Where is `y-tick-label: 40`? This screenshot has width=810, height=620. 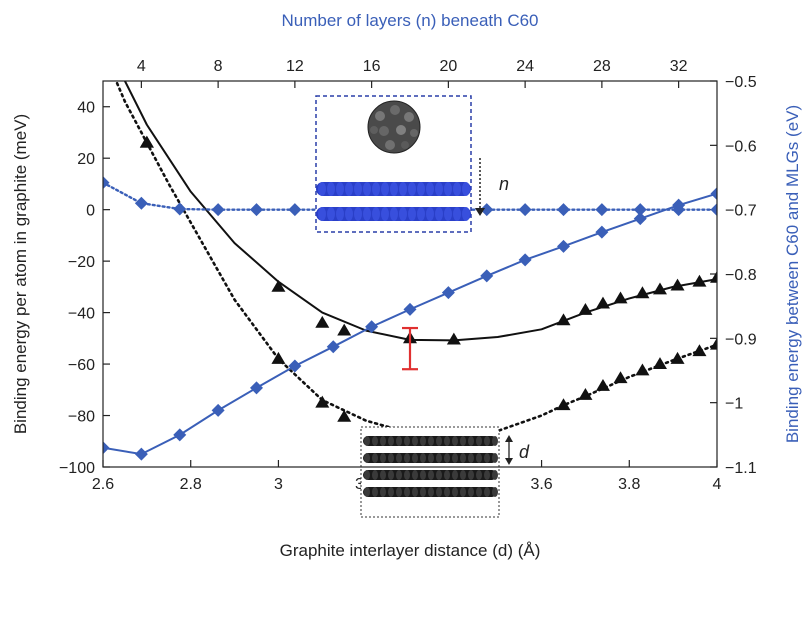
y-tick-label: 40 is located at coordinates (86, 108).